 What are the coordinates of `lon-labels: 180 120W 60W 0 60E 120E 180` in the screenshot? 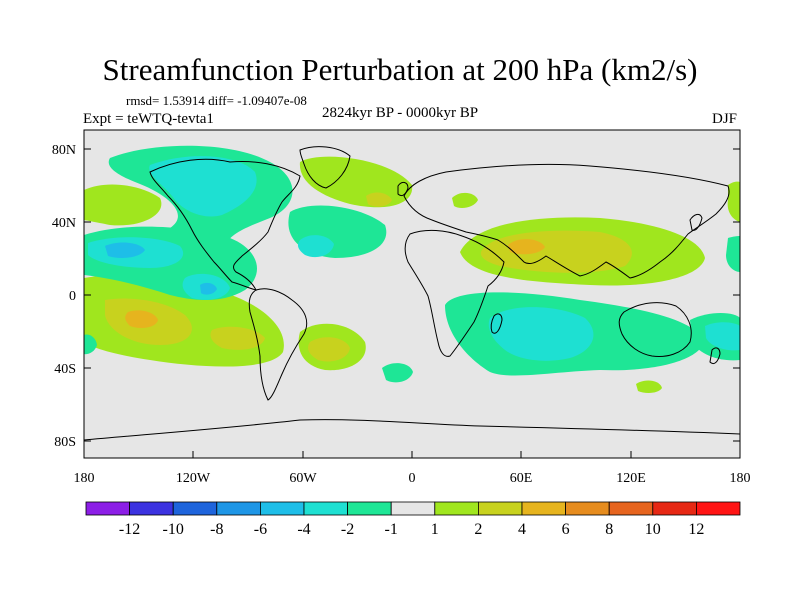 It's located at (412, 478).